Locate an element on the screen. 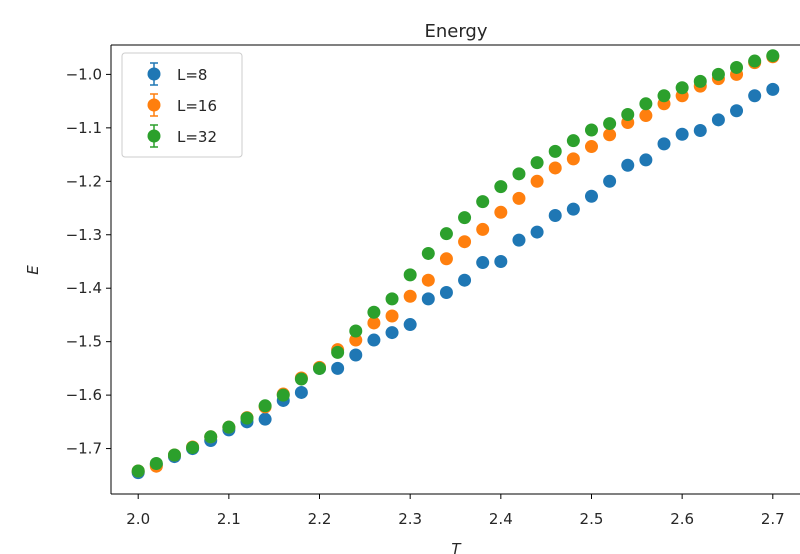 The width and height of the screenshot is (800, 554). x-tick-label: 2.3 is located at coordinates (410, 519).